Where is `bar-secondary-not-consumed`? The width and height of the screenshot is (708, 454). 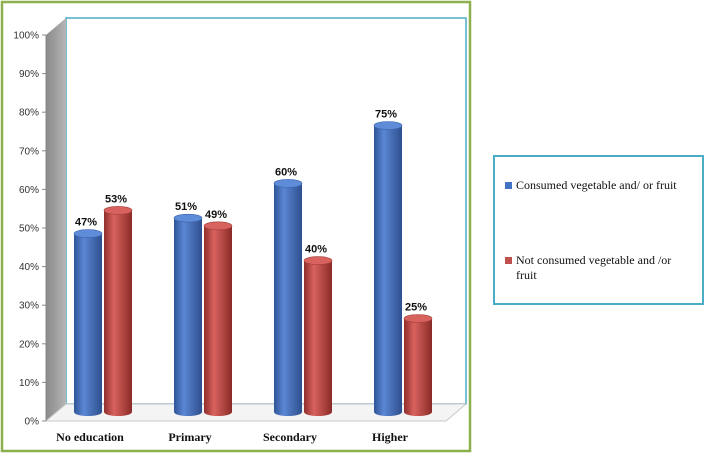
bar-secondary-not-consumed is located at coordinates (318, 336).